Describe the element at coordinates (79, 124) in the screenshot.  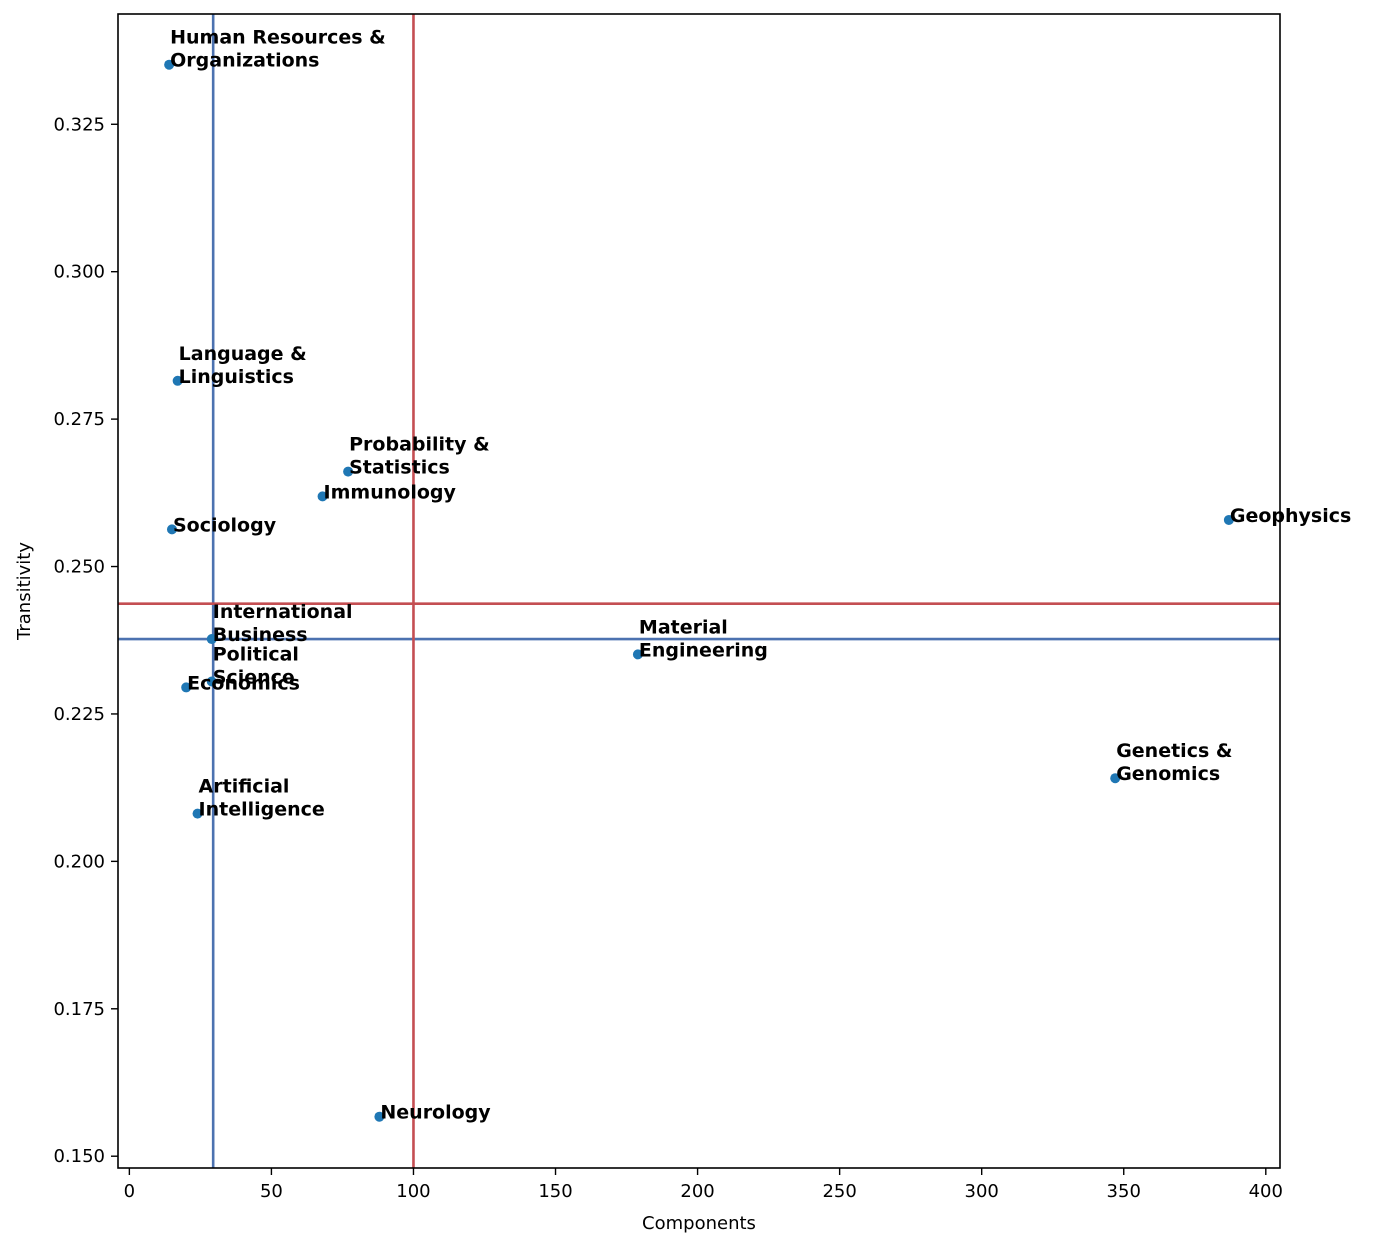
I see `y-tick-label: 0.325` at that location.